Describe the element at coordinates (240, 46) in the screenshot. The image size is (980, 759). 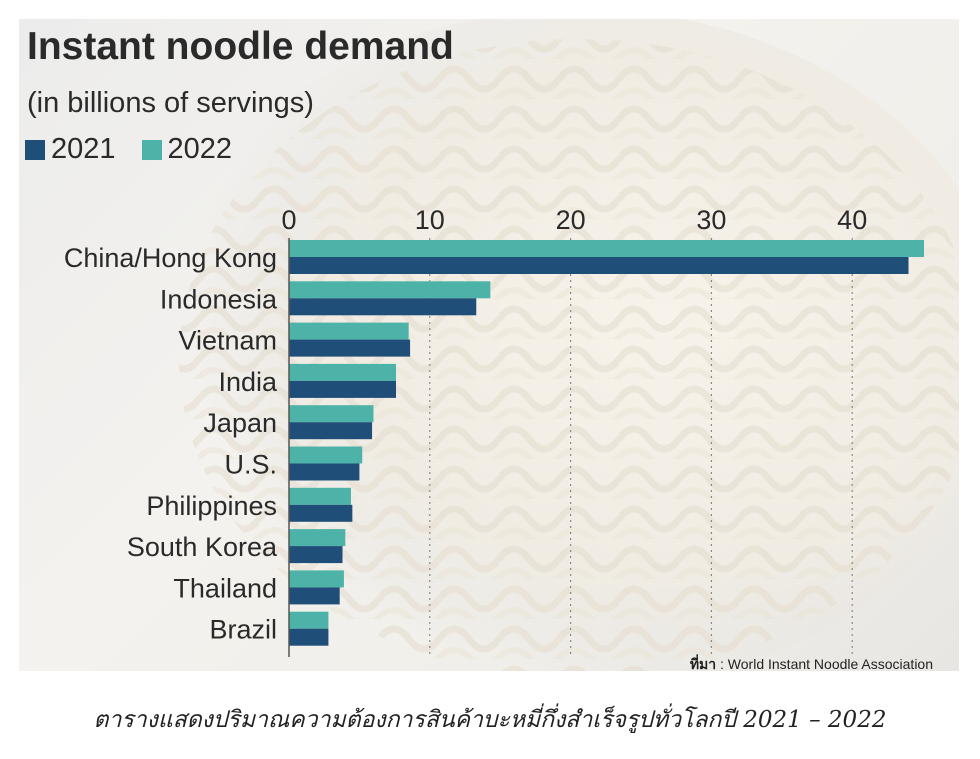
I see `chart-title: Instant noodle demand` at that location.